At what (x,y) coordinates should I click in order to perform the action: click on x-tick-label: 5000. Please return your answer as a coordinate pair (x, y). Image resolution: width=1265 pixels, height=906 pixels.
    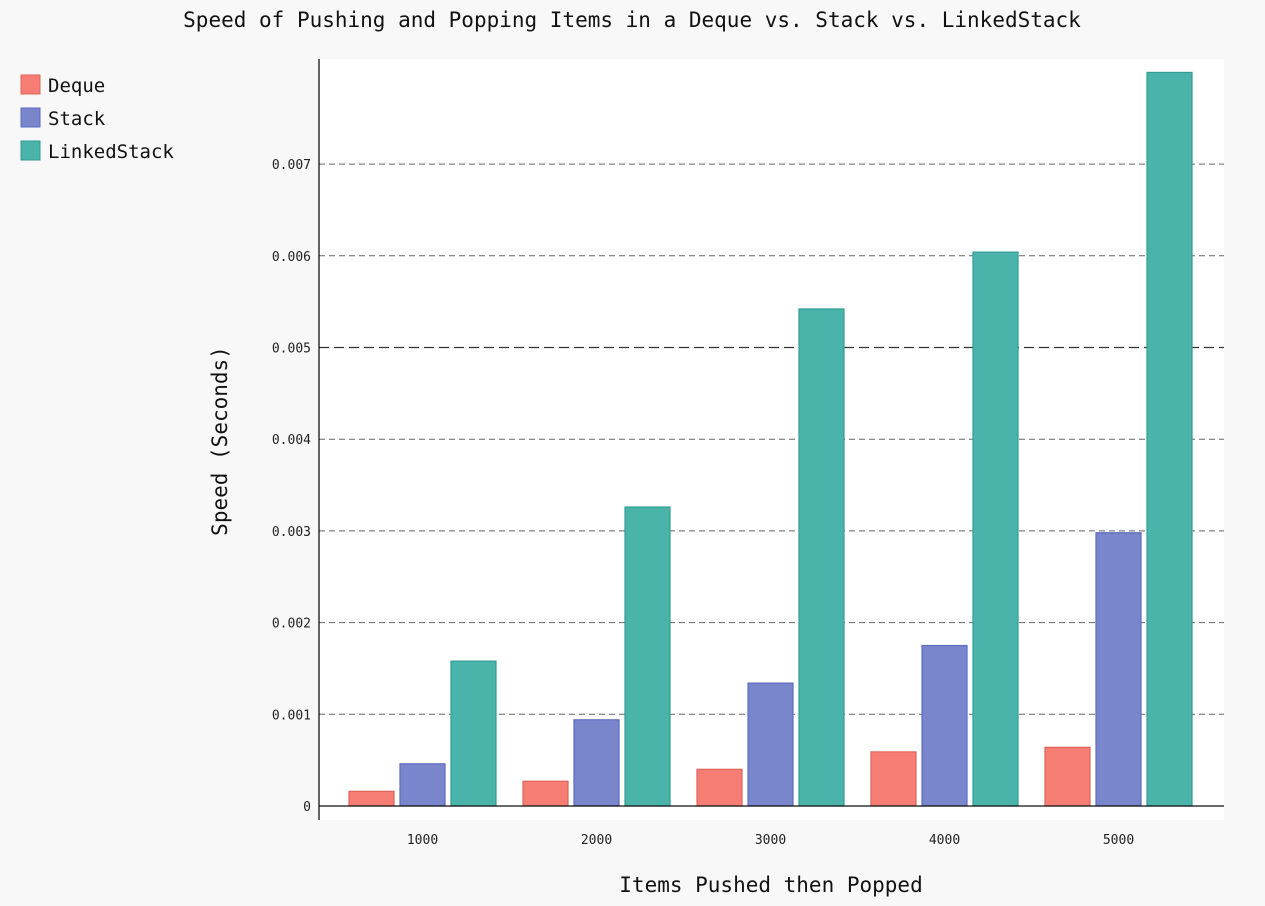
    Looking at the image, I should click on (1118, 840).